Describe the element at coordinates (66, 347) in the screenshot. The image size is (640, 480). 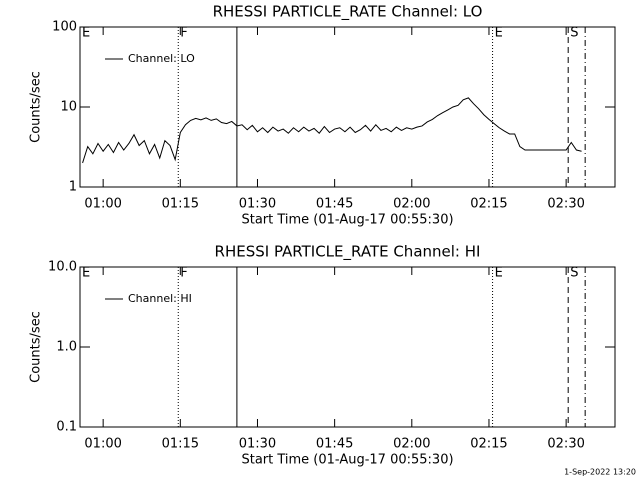
I see `y-tick-label: 1.0` at that location.